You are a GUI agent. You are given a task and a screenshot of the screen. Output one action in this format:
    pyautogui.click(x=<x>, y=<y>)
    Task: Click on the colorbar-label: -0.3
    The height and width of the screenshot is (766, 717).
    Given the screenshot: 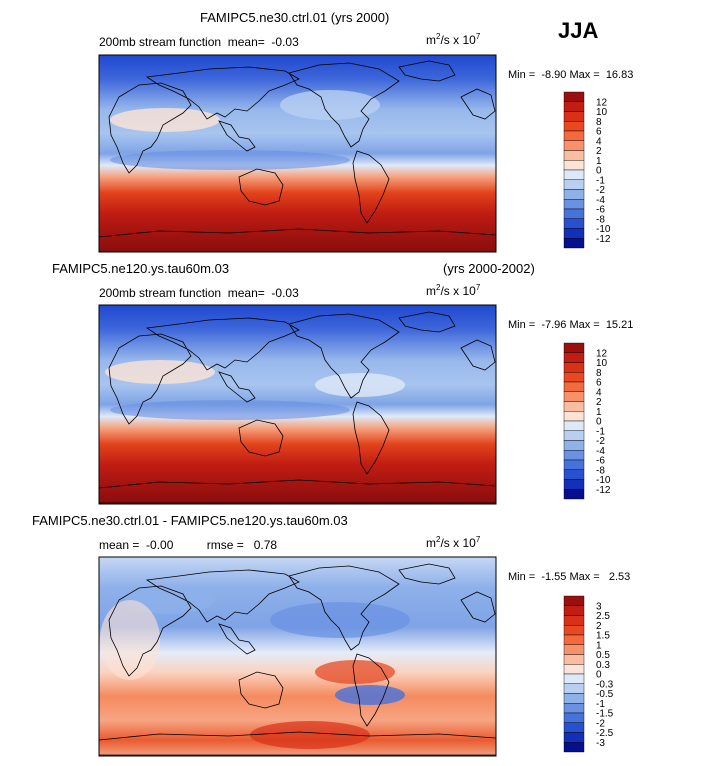 What is the action you would take?
    pyautogui.click(x=605, y=684)
    